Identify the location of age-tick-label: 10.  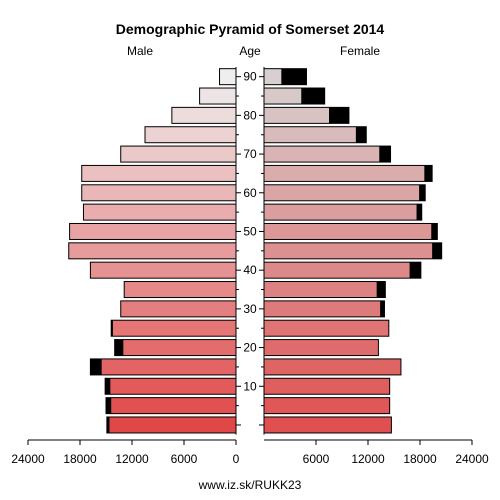
(250, 386).